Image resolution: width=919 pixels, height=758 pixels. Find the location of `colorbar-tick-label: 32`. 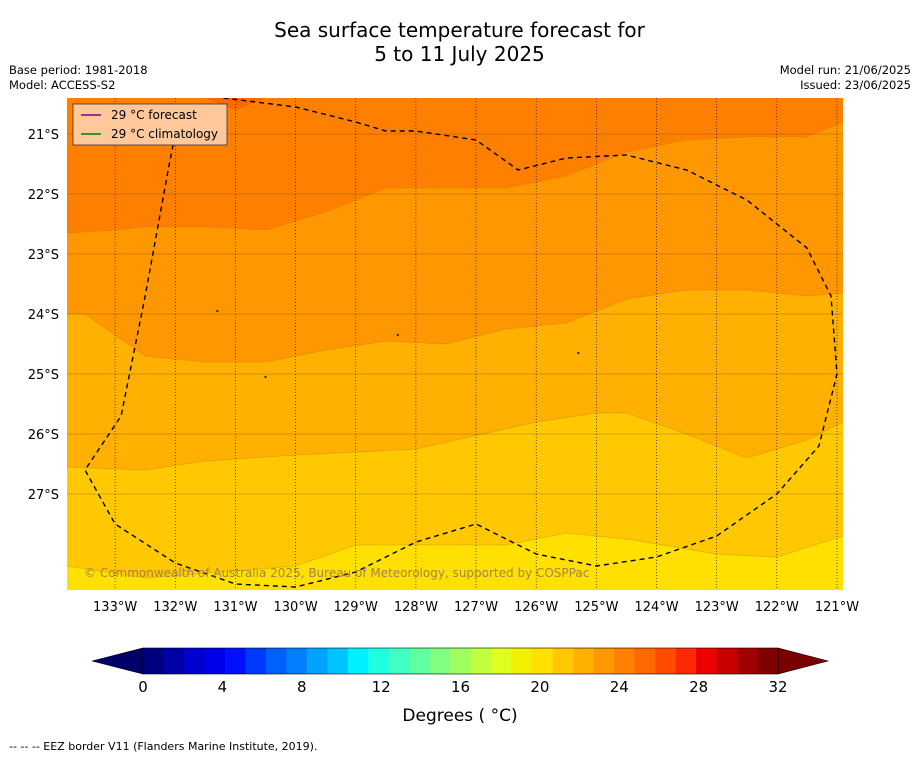

colorbar-tick-label: 32 is located at coordinates (777, 687).